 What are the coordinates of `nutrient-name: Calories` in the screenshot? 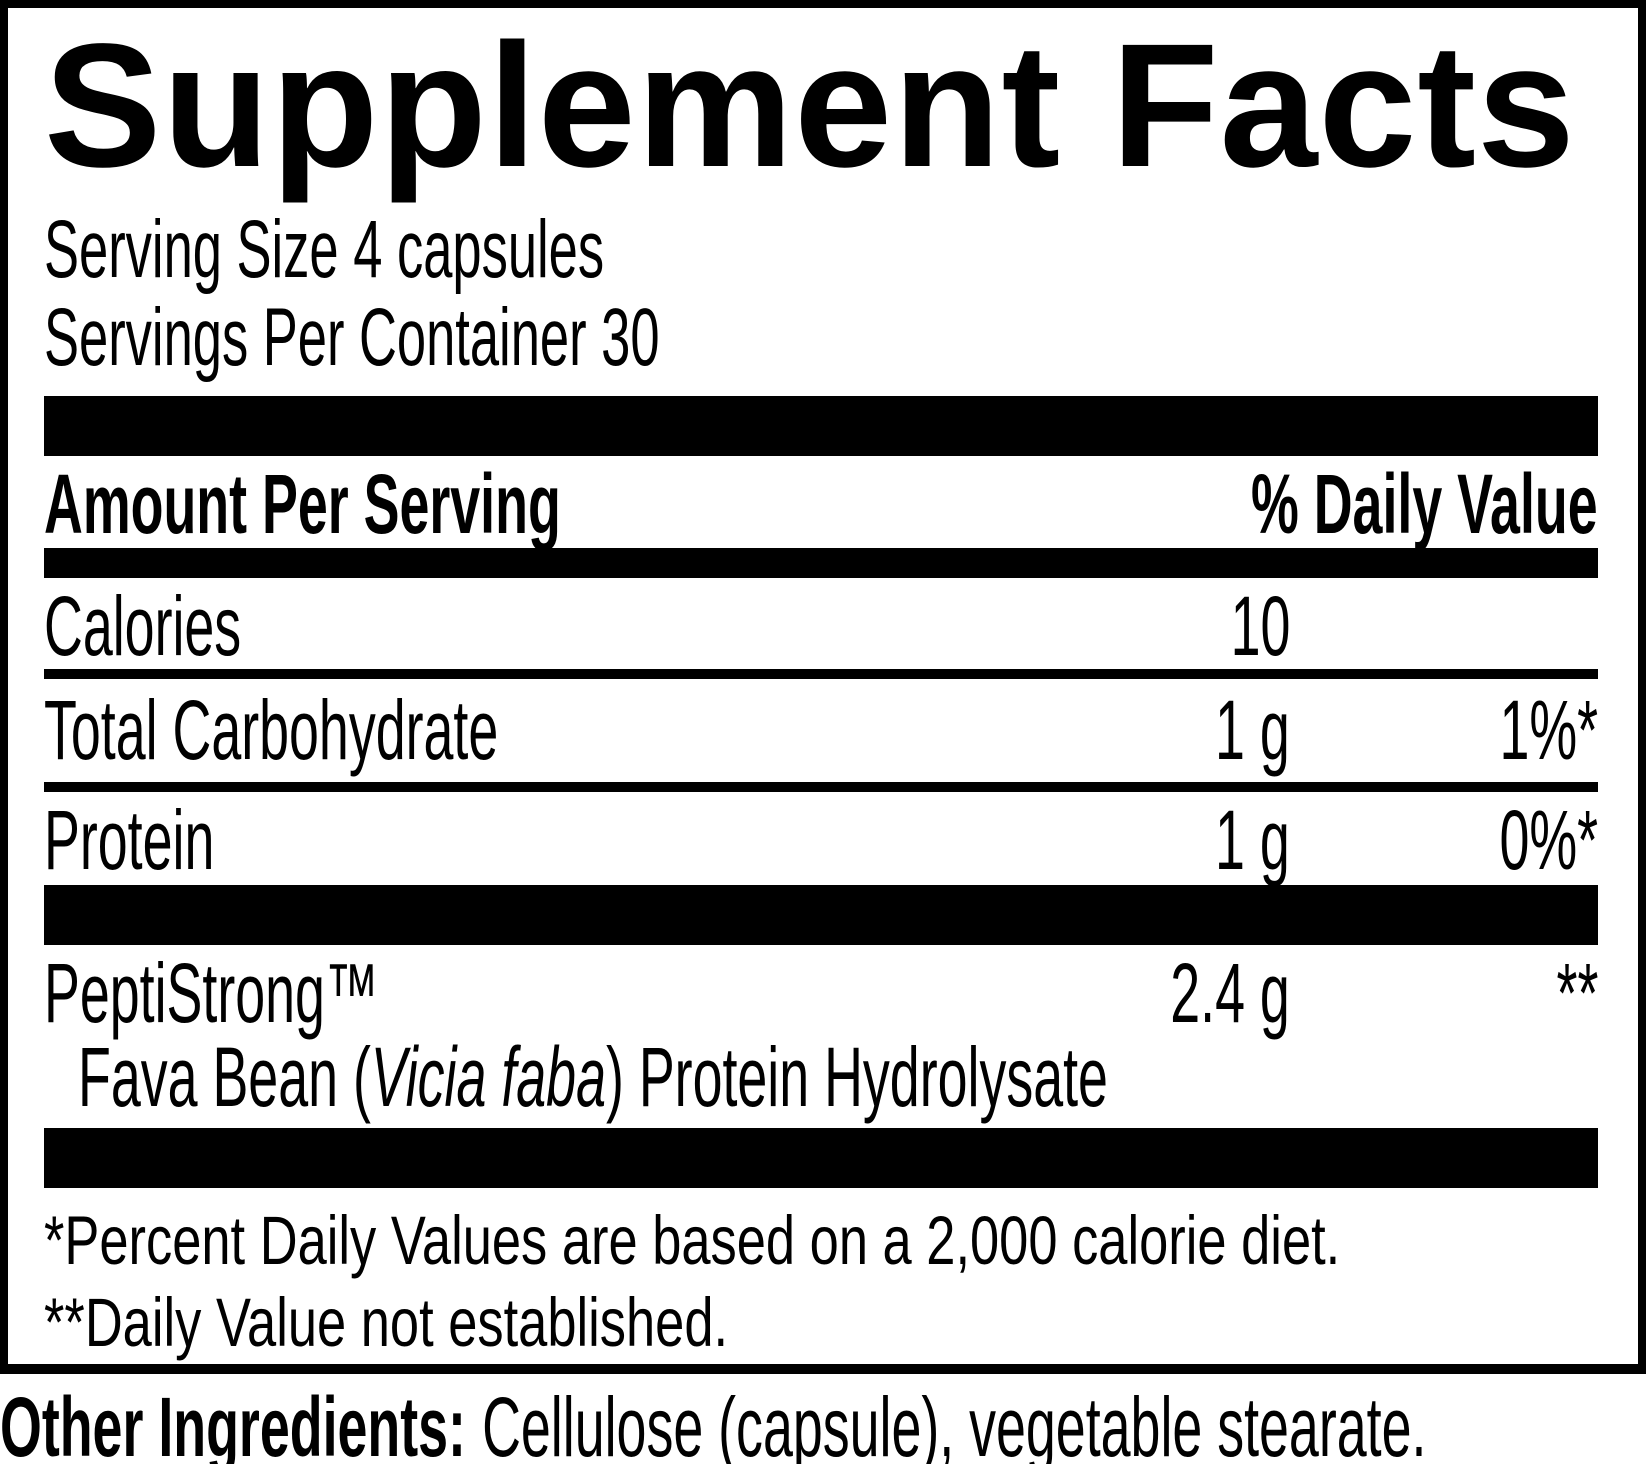 It's located at (143, 626).